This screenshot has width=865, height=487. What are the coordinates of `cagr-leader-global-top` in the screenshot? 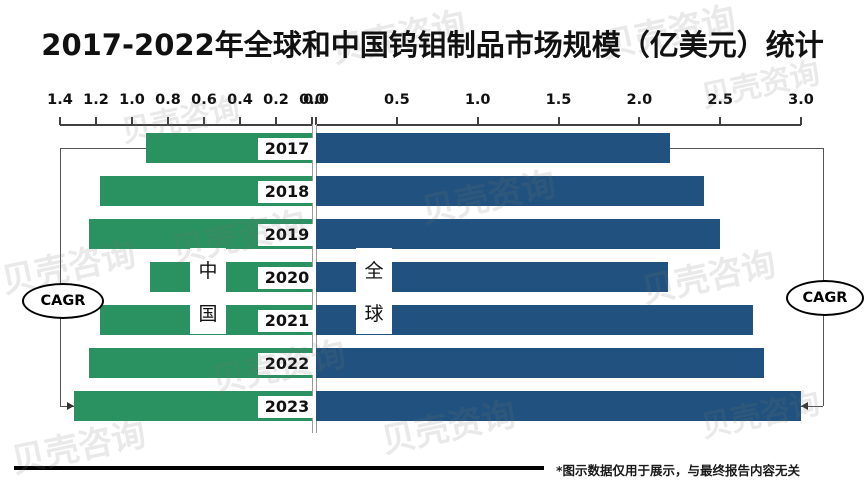 It's located at (746, 148).